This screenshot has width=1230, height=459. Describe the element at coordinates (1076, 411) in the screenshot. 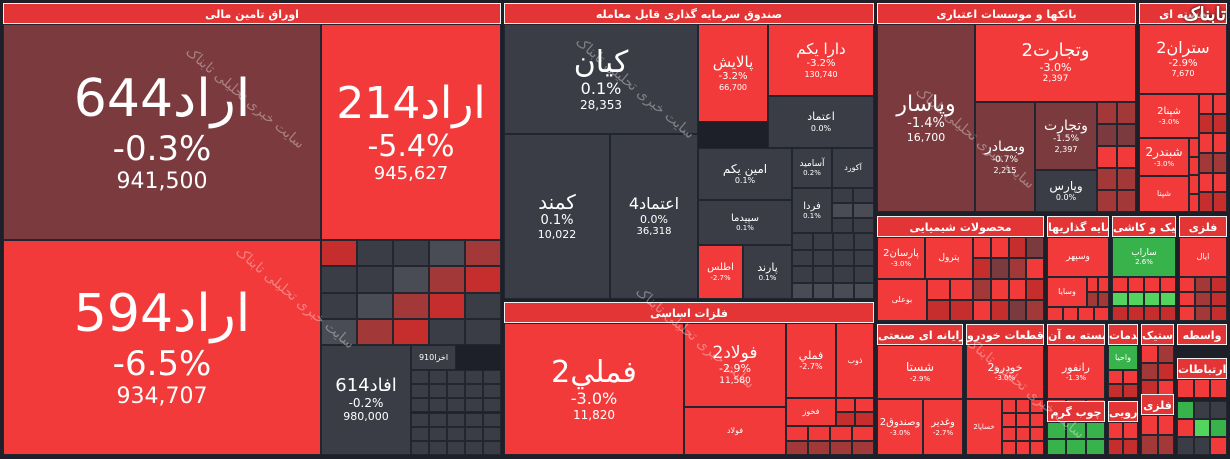

I see `sector-header-tech: چوب گرم` at that location.